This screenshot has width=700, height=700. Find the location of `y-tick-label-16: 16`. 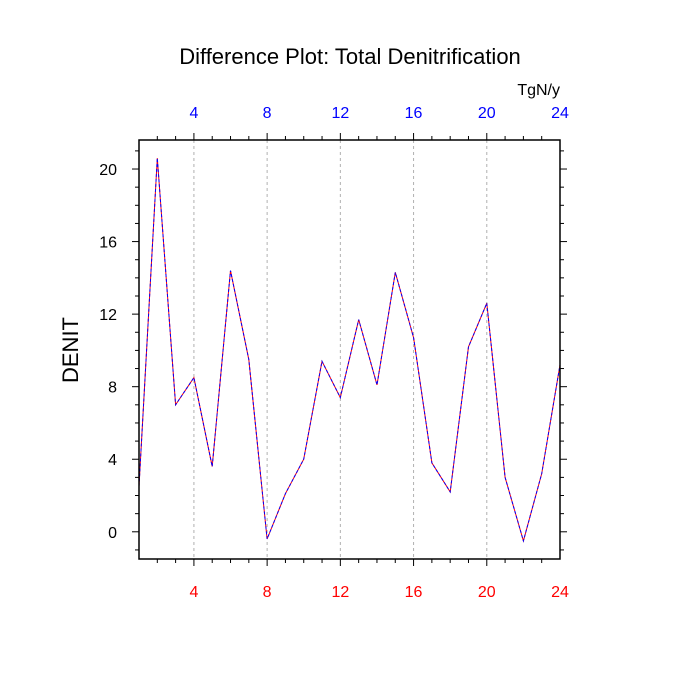

y-tick-label-16: 16 is located at coordinates (108, 243).